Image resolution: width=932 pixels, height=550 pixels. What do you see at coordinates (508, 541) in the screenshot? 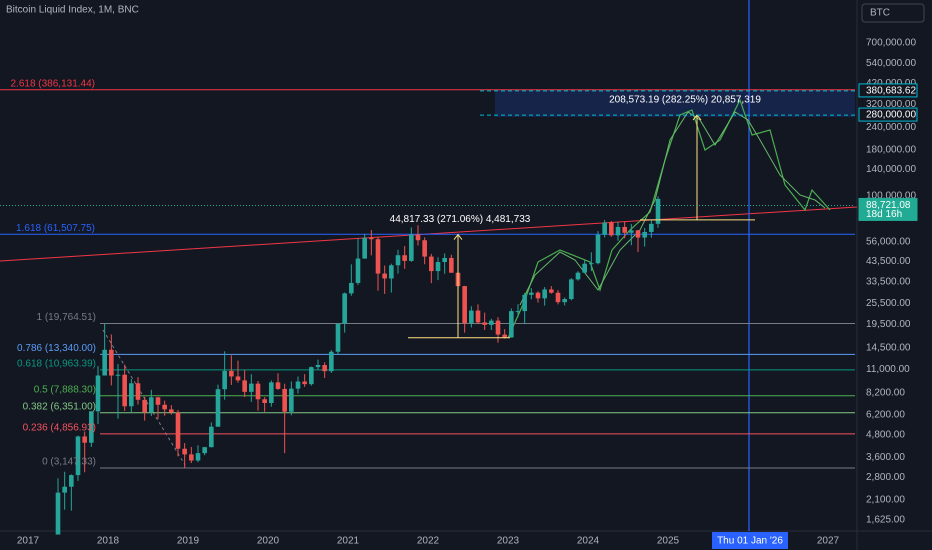
I see `x-tick-label: 2023` at bounding box center [508, 541].